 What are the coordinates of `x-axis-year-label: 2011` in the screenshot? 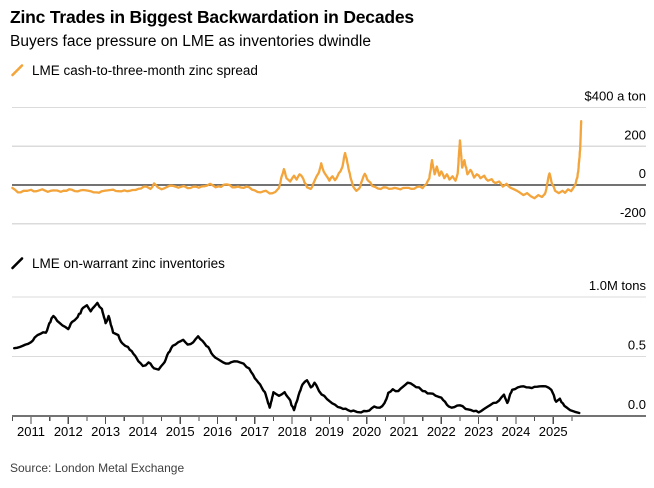 It's located at (31, 431).